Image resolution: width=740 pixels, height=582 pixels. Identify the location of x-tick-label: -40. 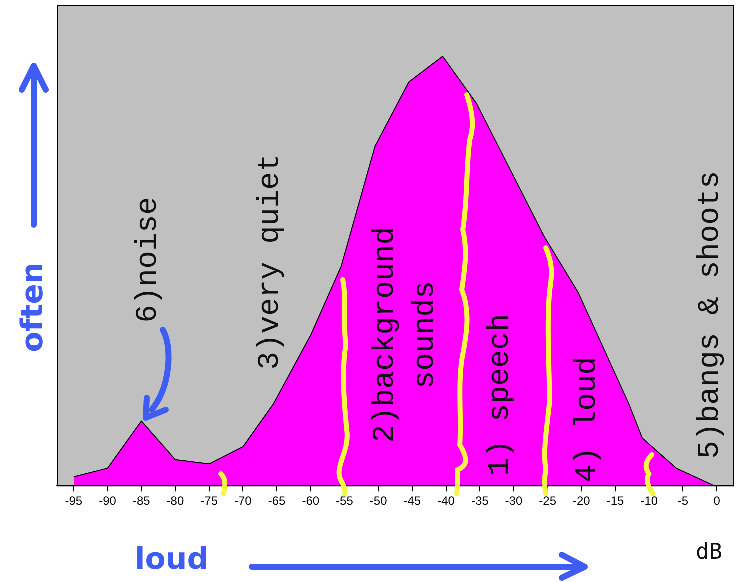
(447, 501).